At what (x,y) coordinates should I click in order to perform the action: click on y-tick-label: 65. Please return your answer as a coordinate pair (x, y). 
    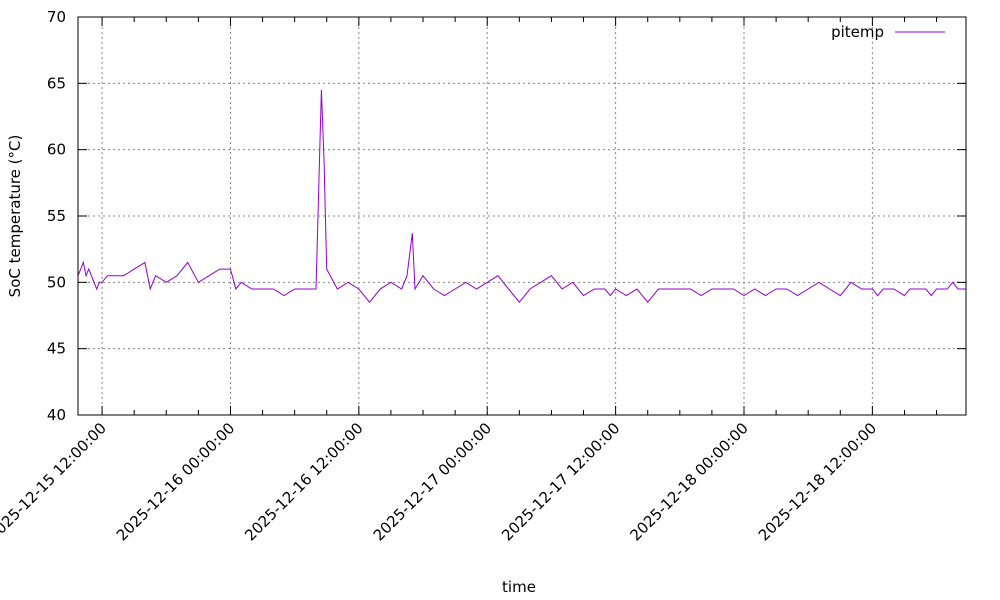
    Looking at the image, I should click on (56, 83).